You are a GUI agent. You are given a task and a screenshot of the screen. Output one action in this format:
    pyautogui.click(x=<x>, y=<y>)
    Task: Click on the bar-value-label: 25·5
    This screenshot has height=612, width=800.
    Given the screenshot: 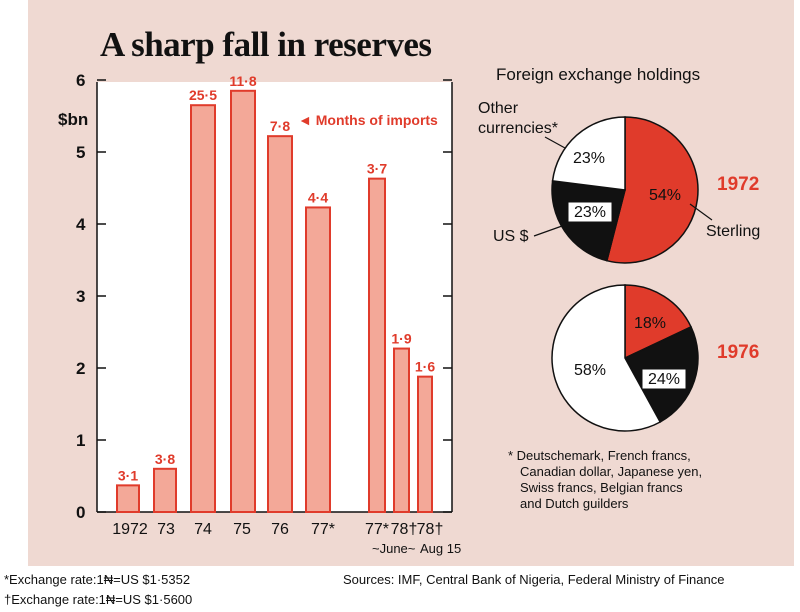 What is the action you would take?
    pyautogui.click(x=203, y=95)
    